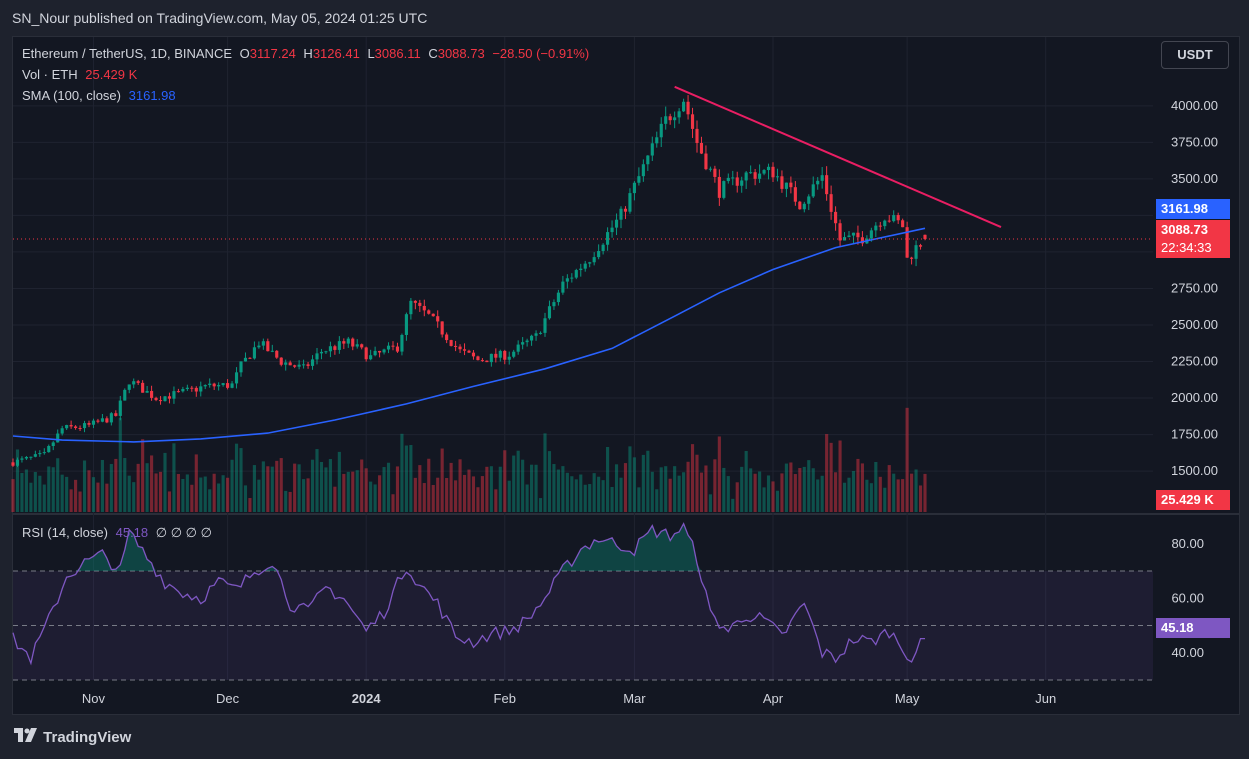 The width and height of the screenshot is (1249, 759). What do you see at coordinates (71, 95) in the screenshot?
I see `sma-label: SMA (100, close)` at bounding box center [71, 95].